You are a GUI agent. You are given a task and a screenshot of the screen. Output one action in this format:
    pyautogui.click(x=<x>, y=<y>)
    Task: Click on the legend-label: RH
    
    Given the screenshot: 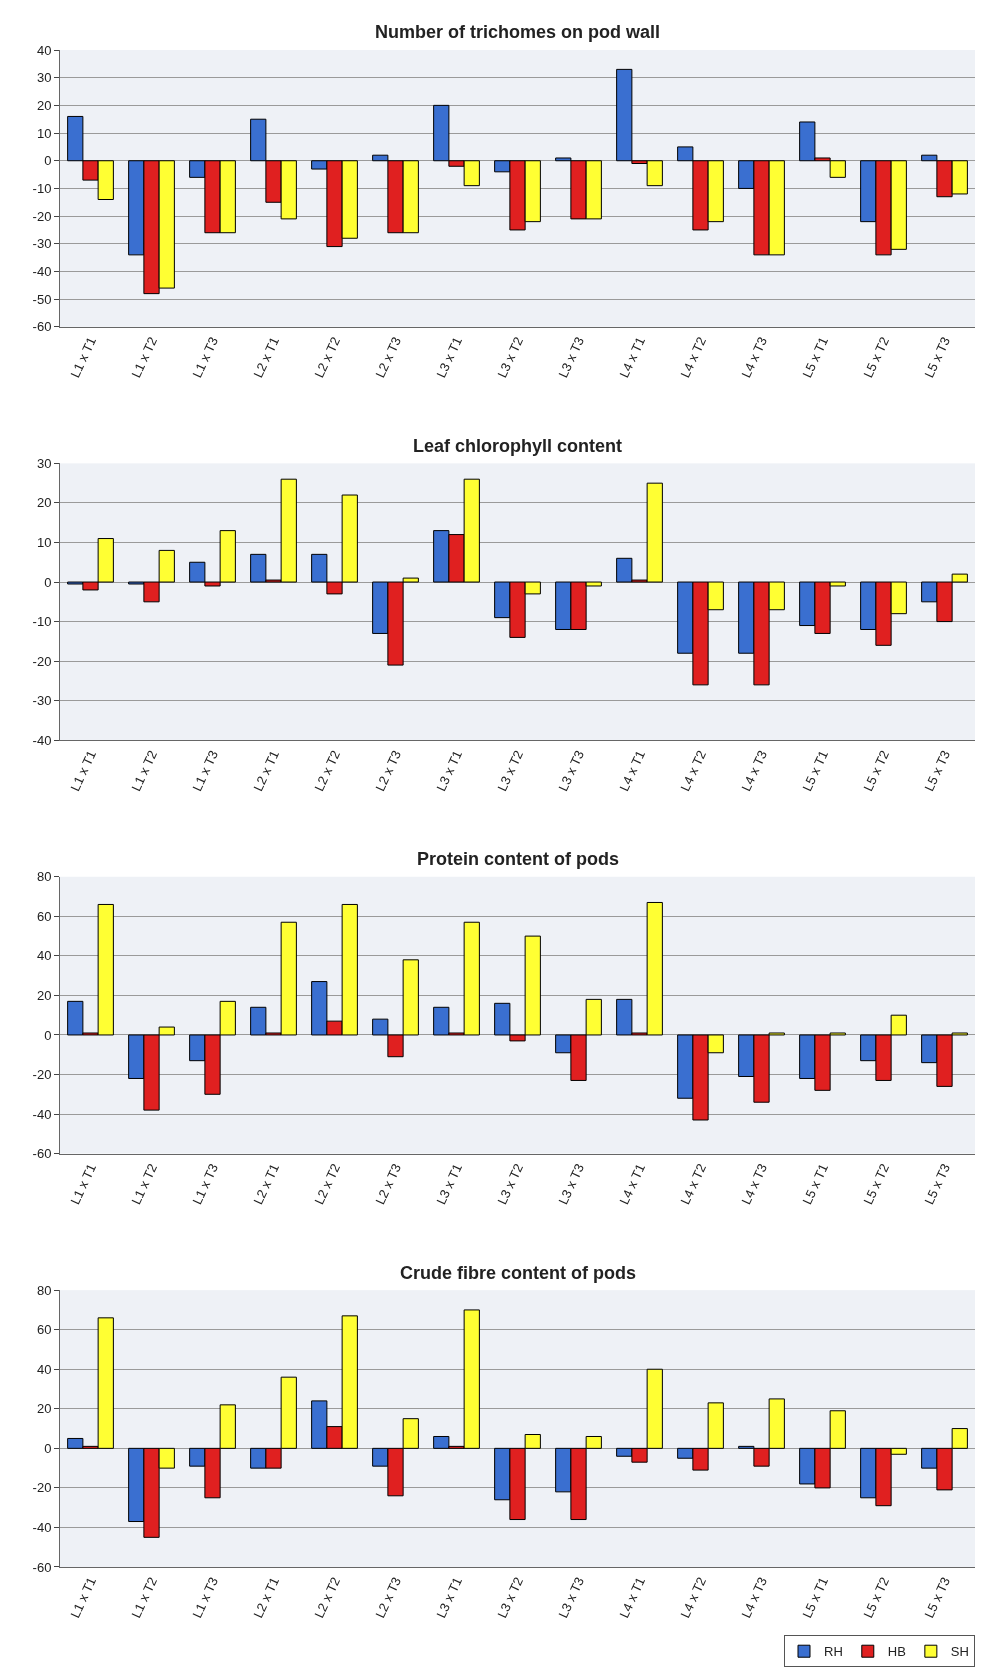 What is the action you would take?
    pyautogui.click(x=833, y=1652)
    